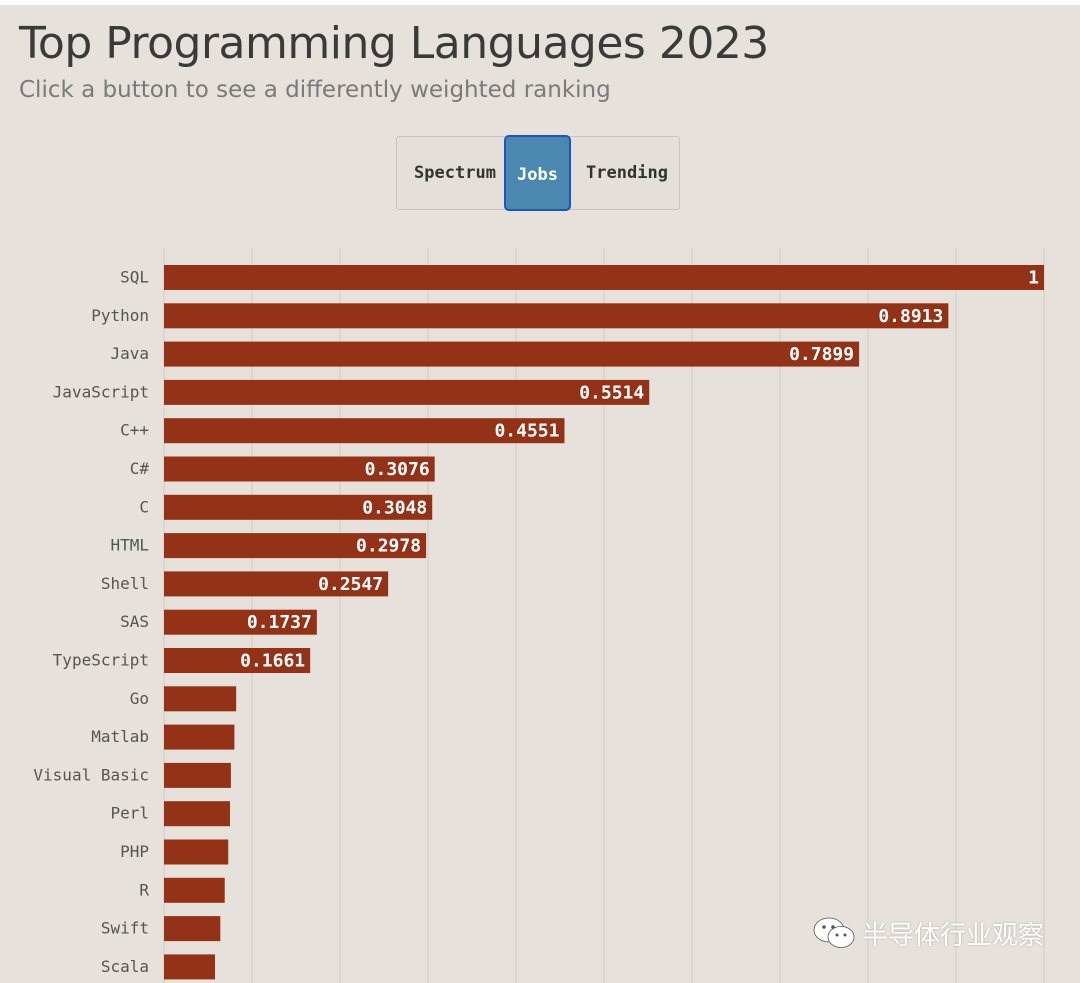  What do you see at coordinates (134, 621) in the screenshot?
I see `category-label: SAS` at bounding box center [134, 621].